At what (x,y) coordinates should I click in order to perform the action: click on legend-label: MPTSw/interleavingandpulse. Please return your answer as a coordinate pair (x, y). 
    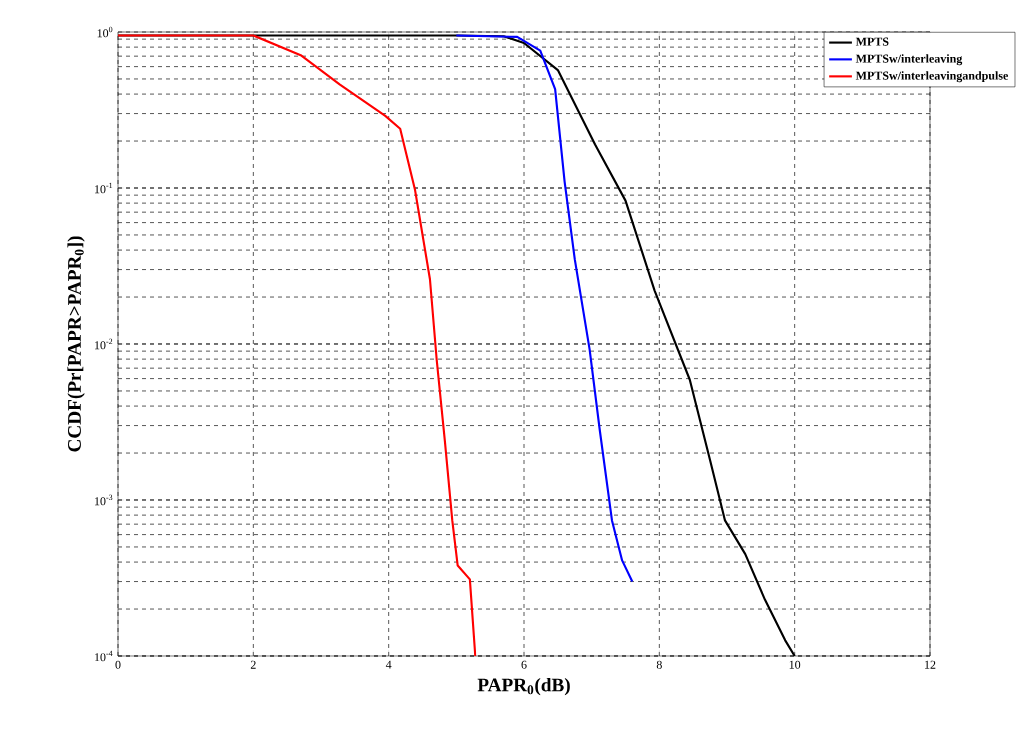
    Looking at the image, I should click on (932, 77).